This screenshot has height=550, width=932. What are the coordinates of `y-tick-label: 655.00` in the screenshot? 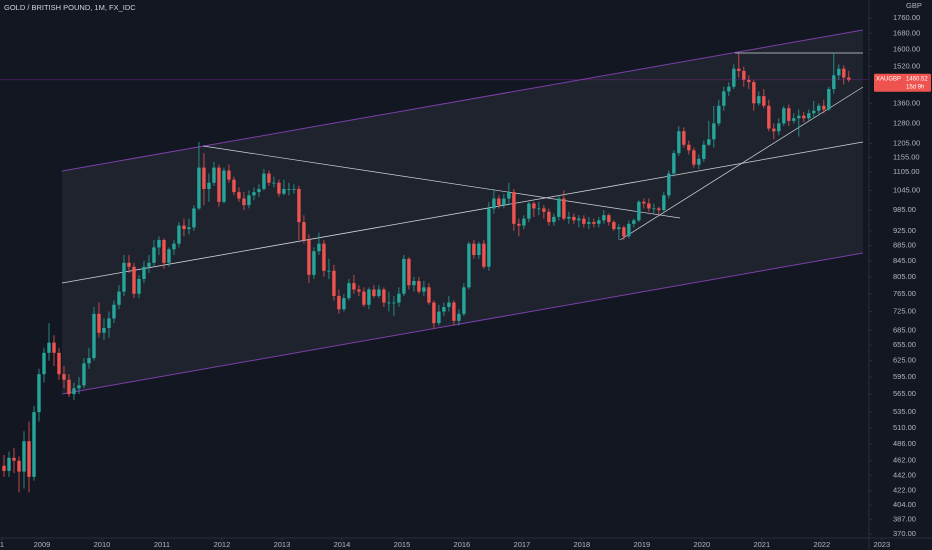 It's located at (904, 344).